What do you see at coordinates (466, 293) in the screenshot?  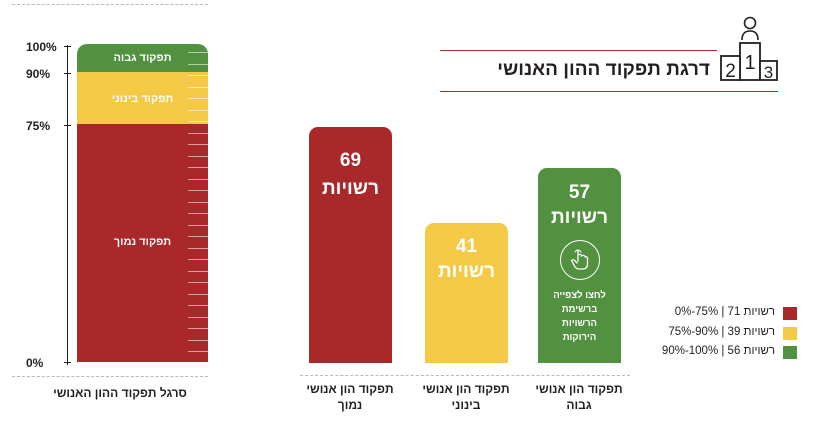 I see `bar-medium: 41 רשויות` at bounding box center [466, 293].